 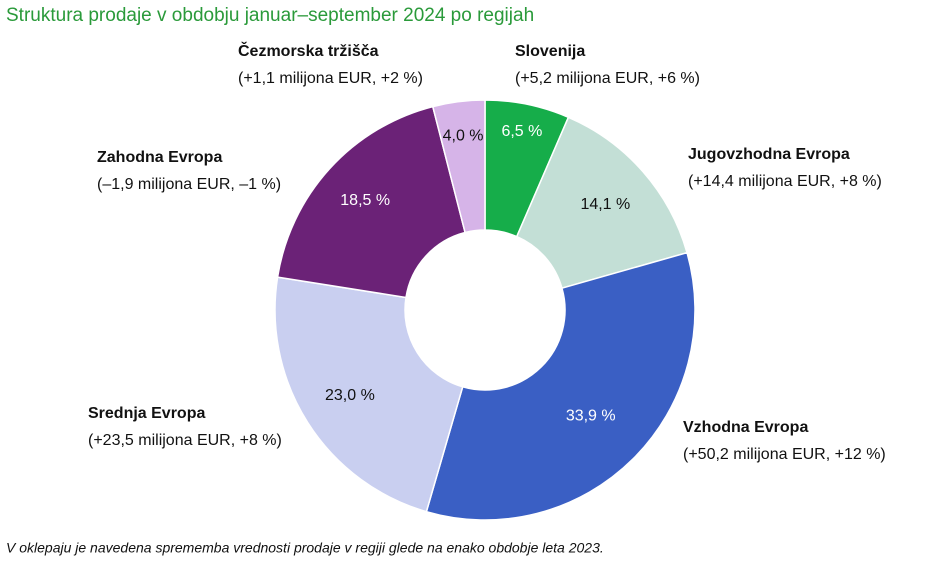 I want to click on category-note: (+50,2 milijona EUR, +12 %), so click(x=784, y=454).